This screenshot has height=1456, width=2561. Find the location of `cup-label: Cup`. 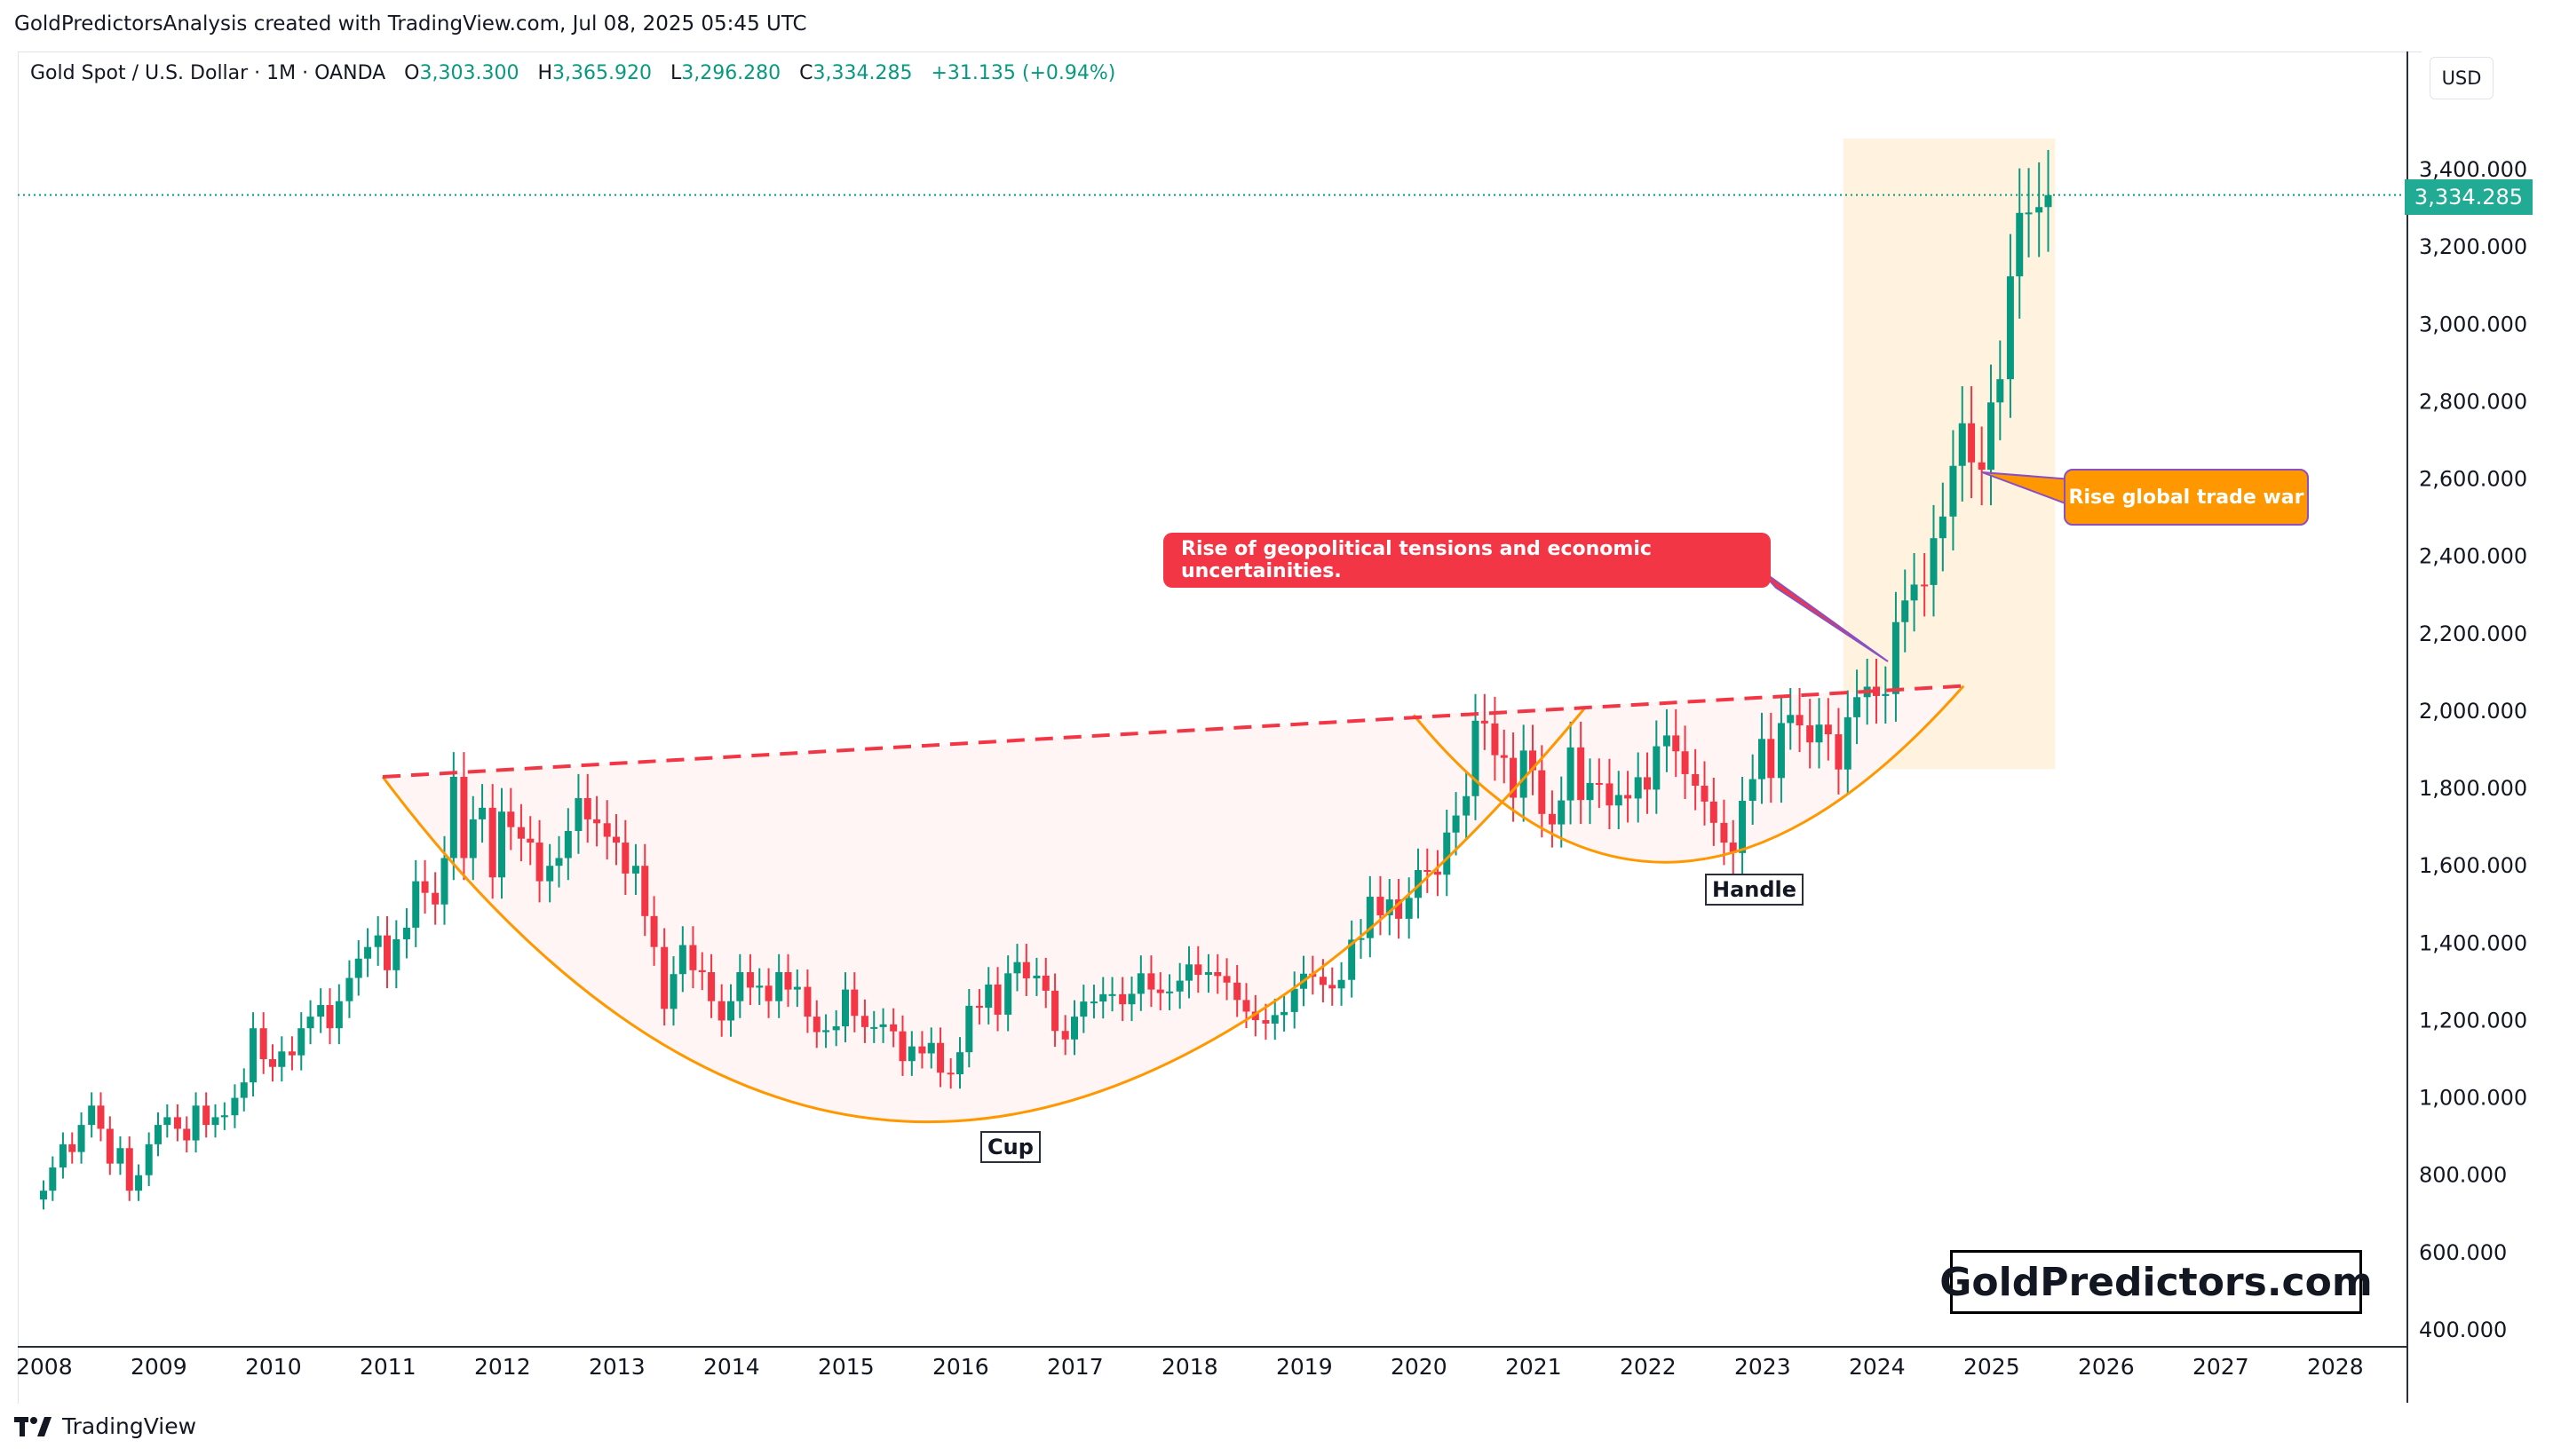

cup-label: Cup is located at coordinates (1011, 1147).